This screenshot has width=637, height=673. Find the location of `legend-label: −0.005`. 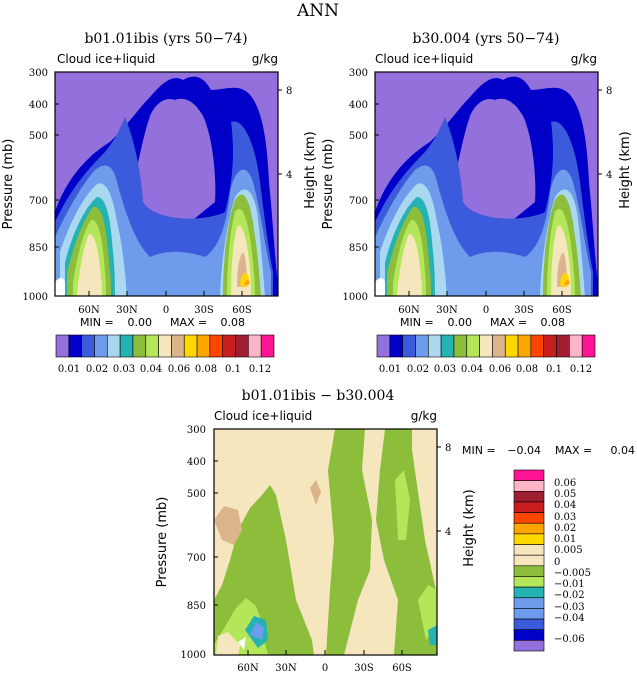

legend-label: −0.005 is located at coordinates (572, 573).